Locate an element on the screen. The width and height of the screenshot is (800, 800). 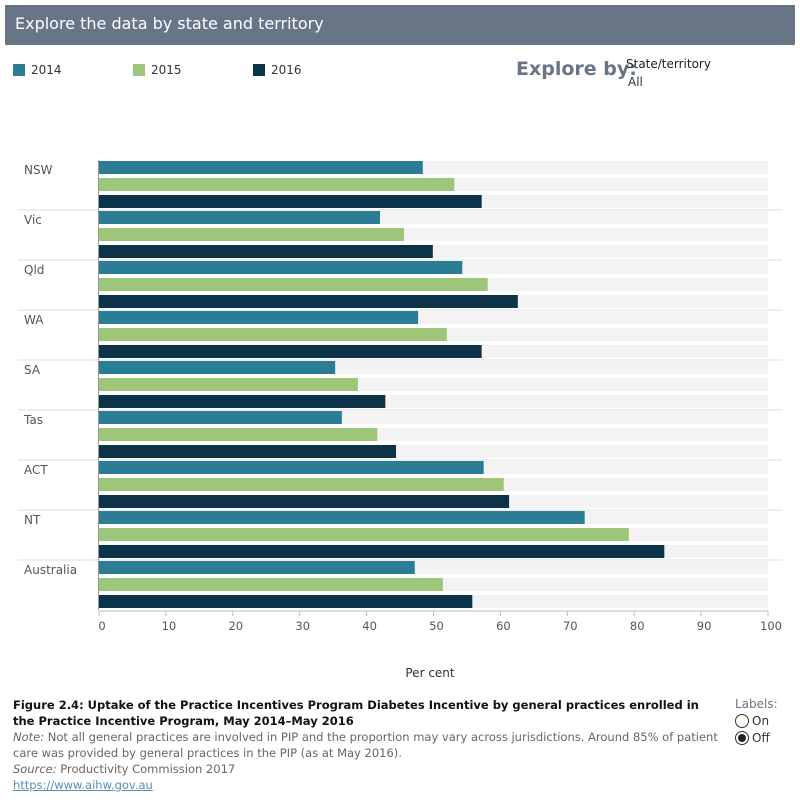
x-tick-label: 90 is located at coordinates (704, 626).